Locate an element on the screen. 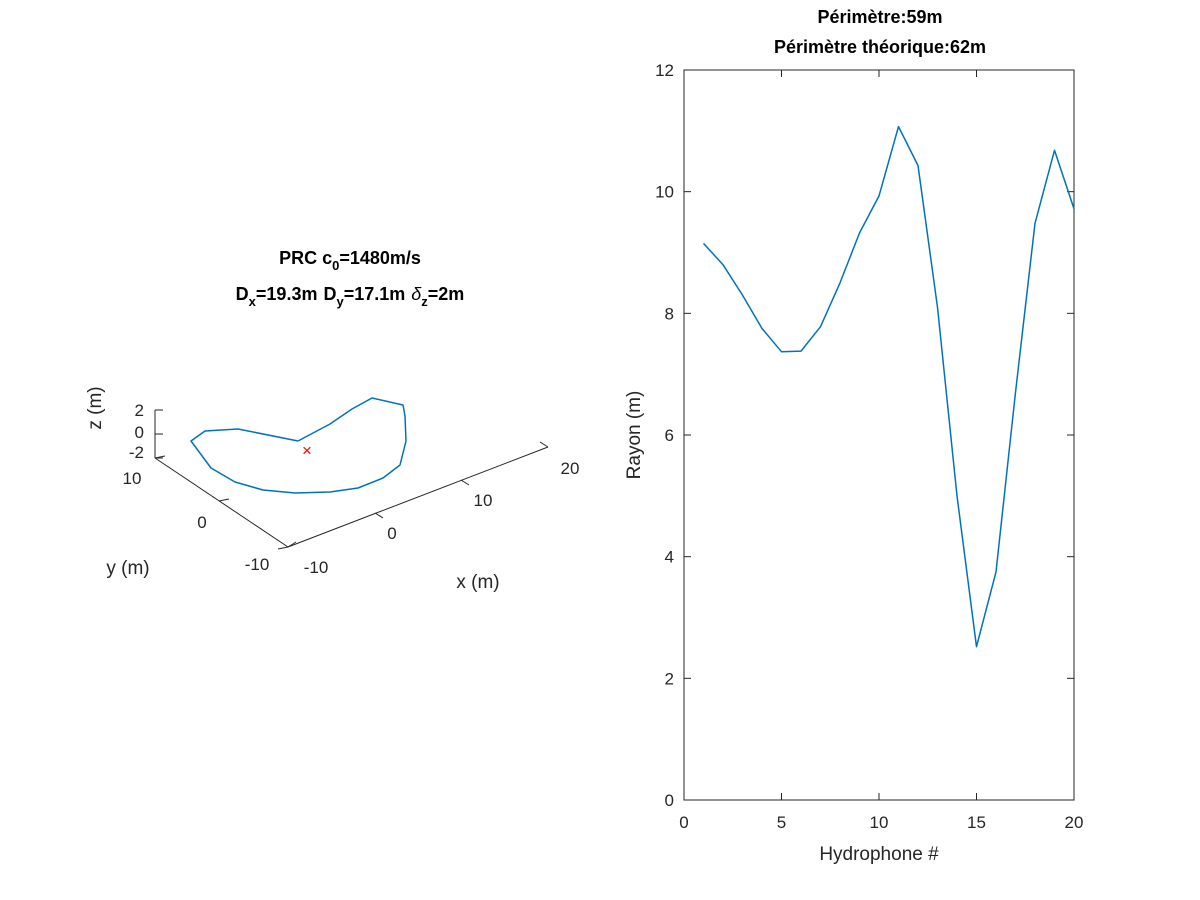 This screenshot has height=900, width=1200. y-tick-label: 6 is located at coordinates (669, 435).